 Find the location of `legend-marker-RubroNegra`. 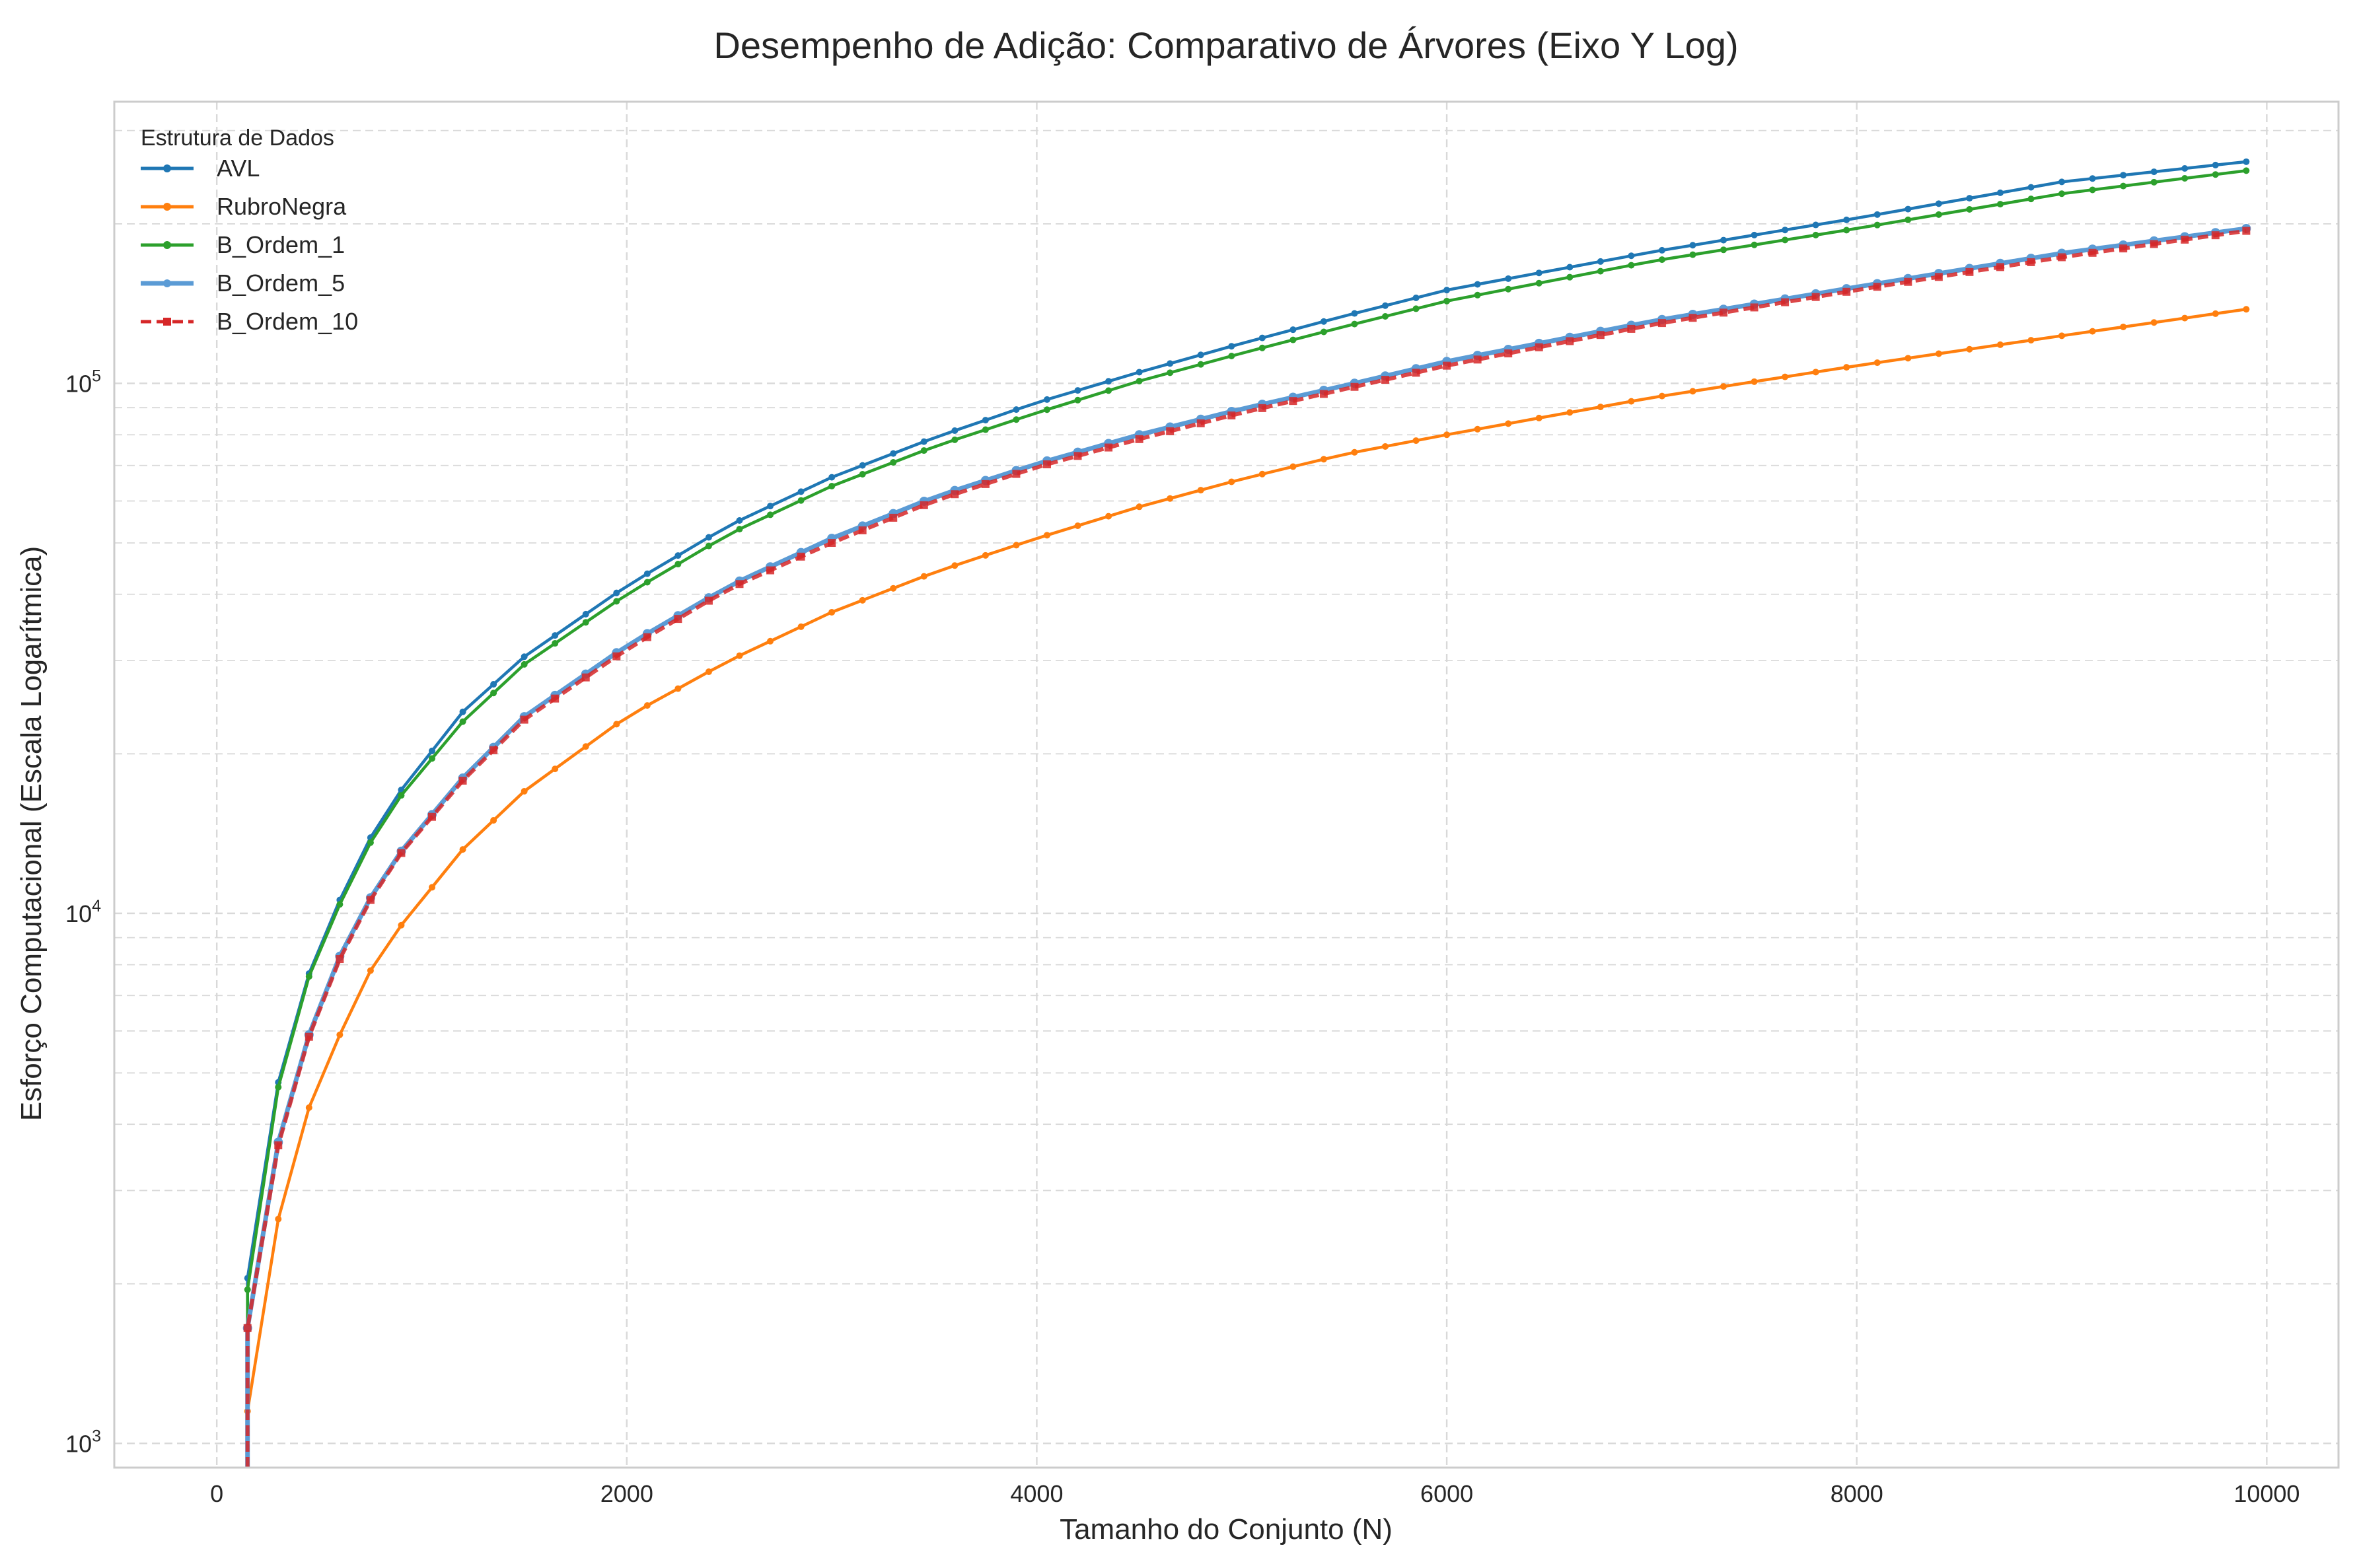

legend-marker-RubroNegra is located at coordinates (167, 207).